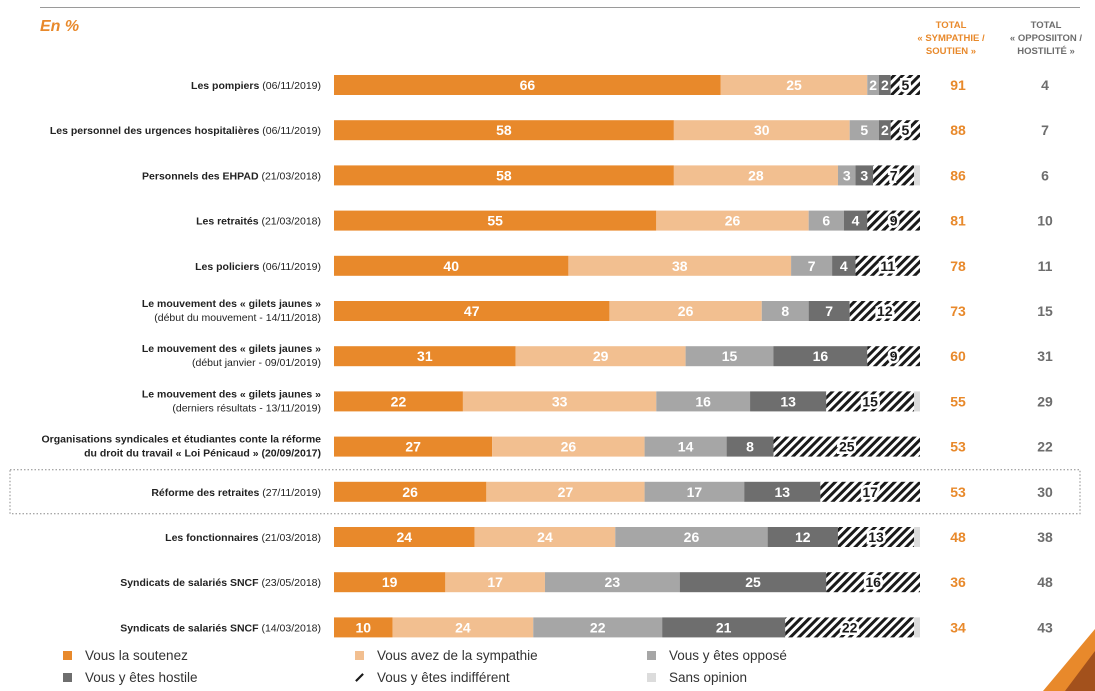 This screenshot has width=1095, height=691. I want to click on data-label: 23, so click(613, 582).